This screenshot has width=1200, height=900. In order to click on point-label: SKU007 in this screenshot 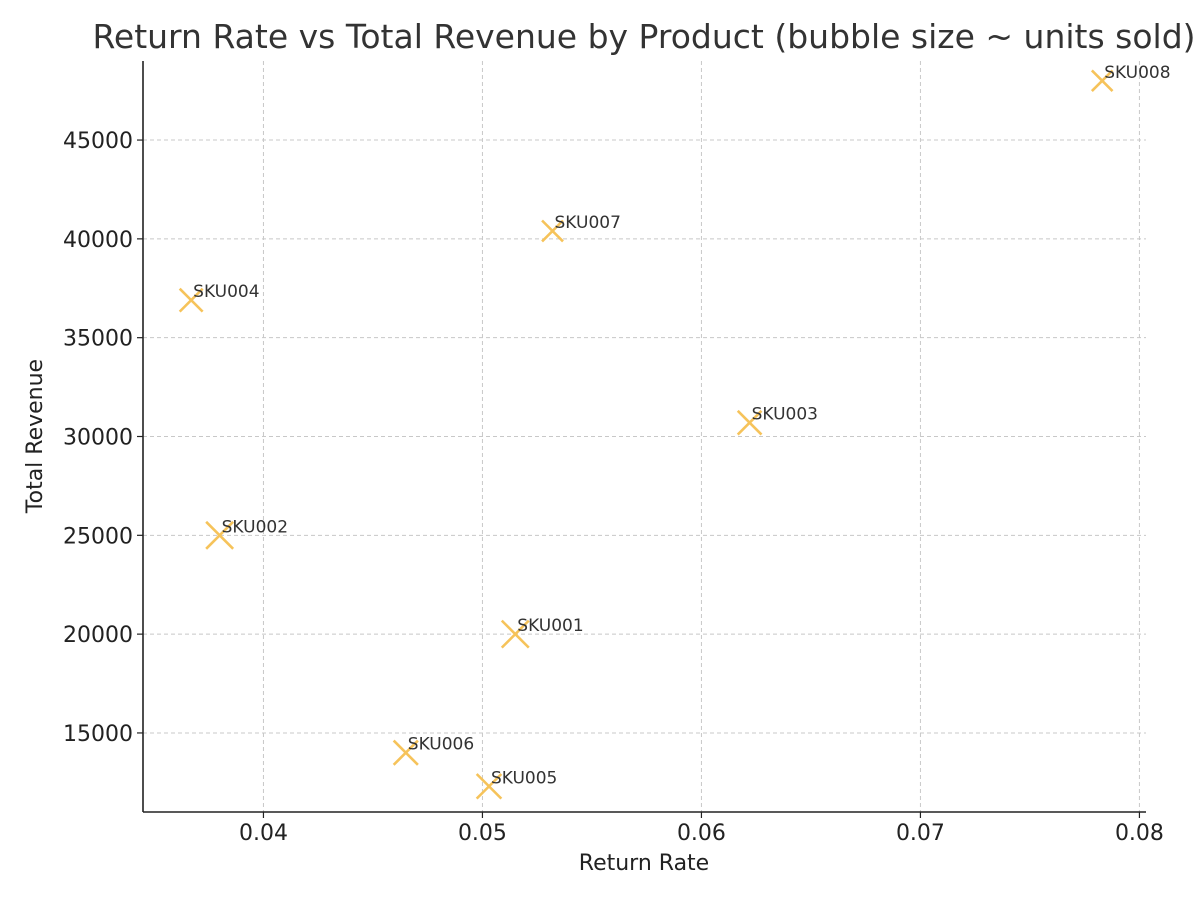, I will do `click(588, 223)`.